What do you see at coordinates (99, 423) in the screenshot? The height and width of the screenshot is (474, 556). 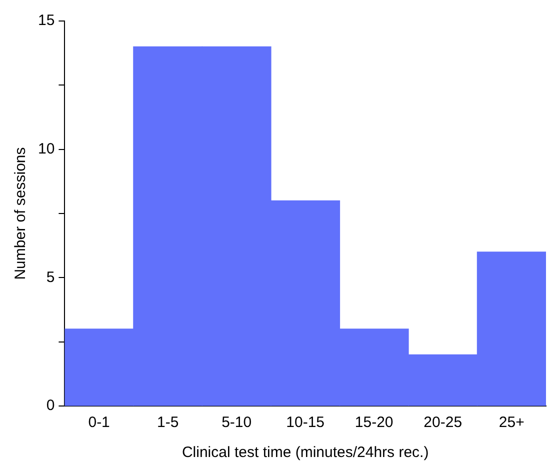 I see `x-tick-label: 0-1` at bounding box center [99, 423].